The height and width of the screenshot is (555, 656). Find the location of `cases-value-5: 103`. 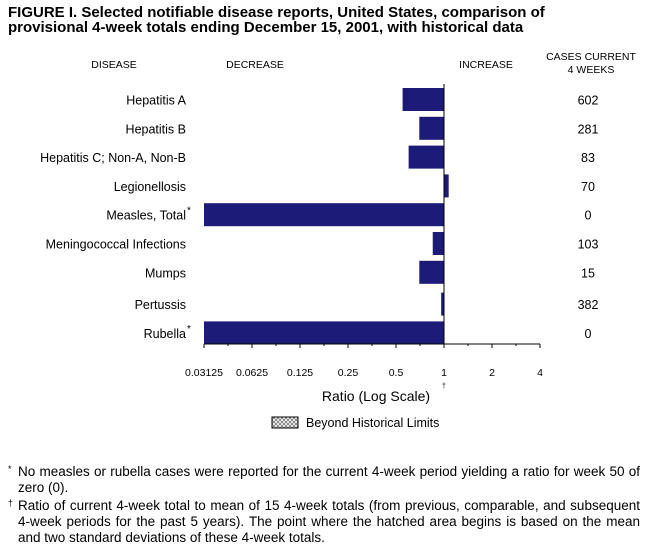

cases-value-5: 103 is located at coordinates (588, 245).